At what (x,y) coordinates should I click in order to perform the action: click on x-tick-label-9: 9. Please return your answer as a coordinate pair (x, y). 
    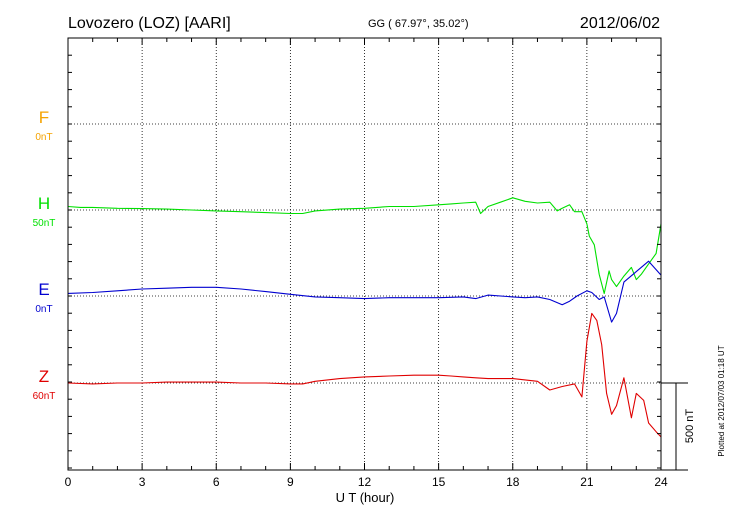
    Looking at the image, I should click on (290, 482).